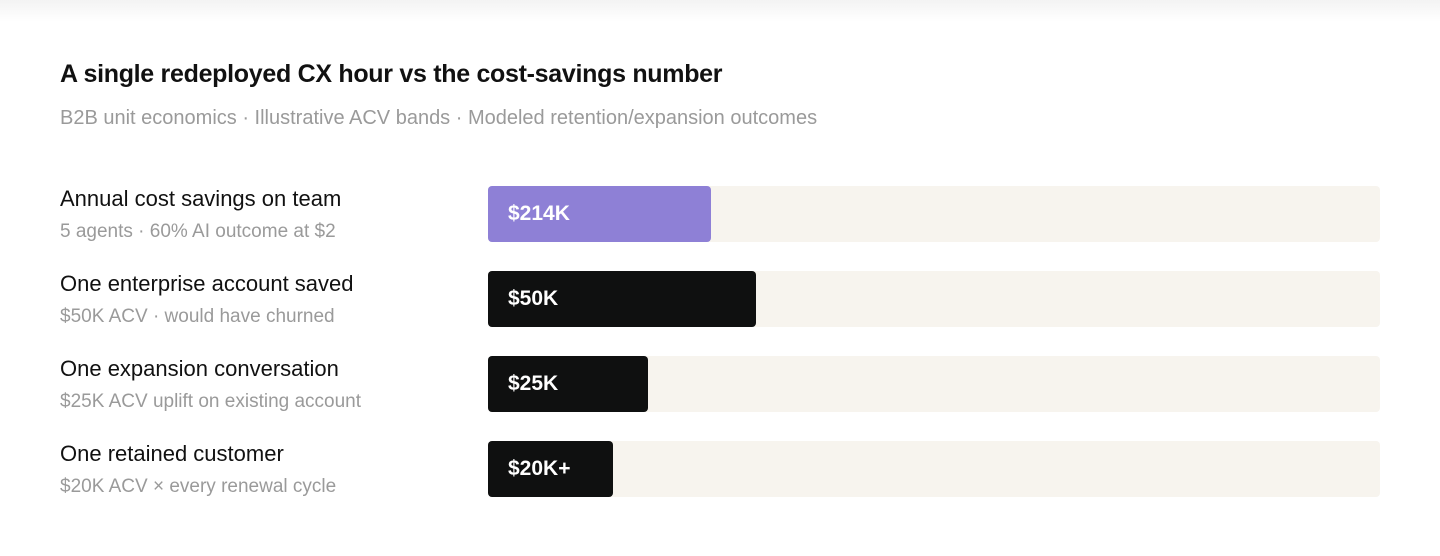 The height and width of the screenshot is (556, 1440). Describe the element at coordinates (533, 383) in the screenshot. I see `bar-value-label: $25K` at that location.